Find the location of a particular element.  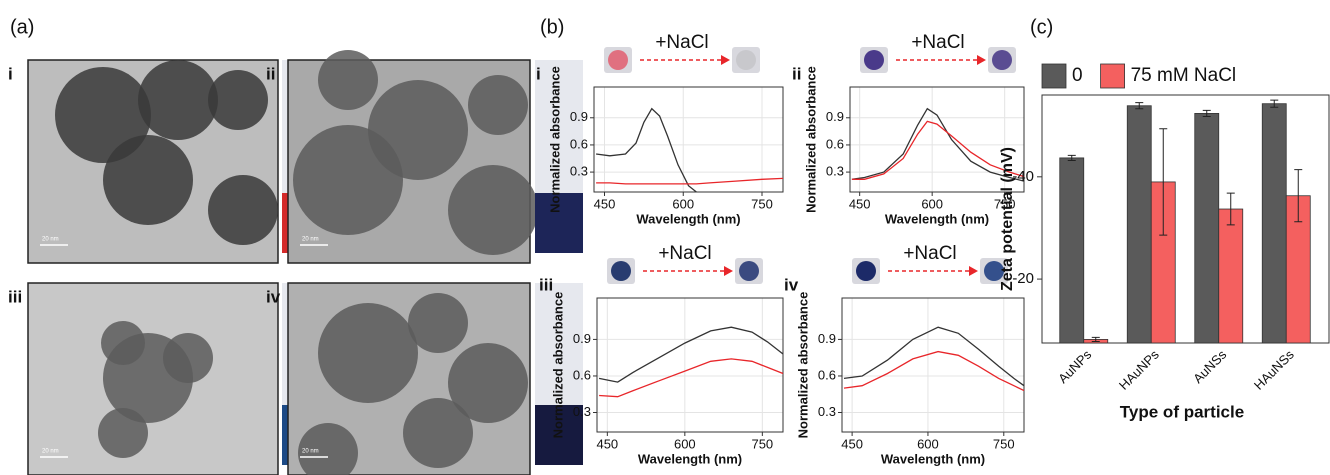

x-tick-label: HAuNPs is located at coordinates (1139, 370).